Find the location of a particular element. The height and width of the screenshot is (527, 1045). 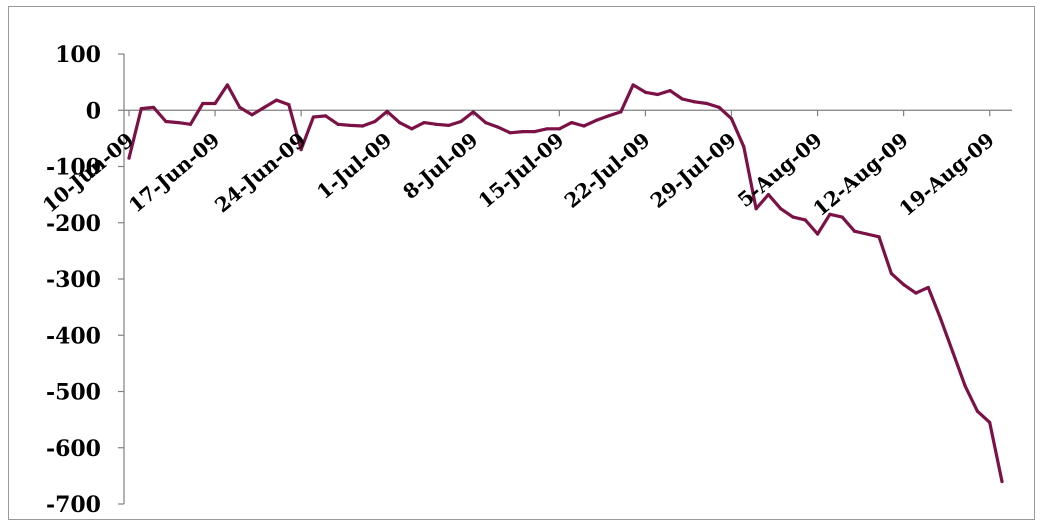

y-tick-label: 100 is located at coordinates (78, 55).